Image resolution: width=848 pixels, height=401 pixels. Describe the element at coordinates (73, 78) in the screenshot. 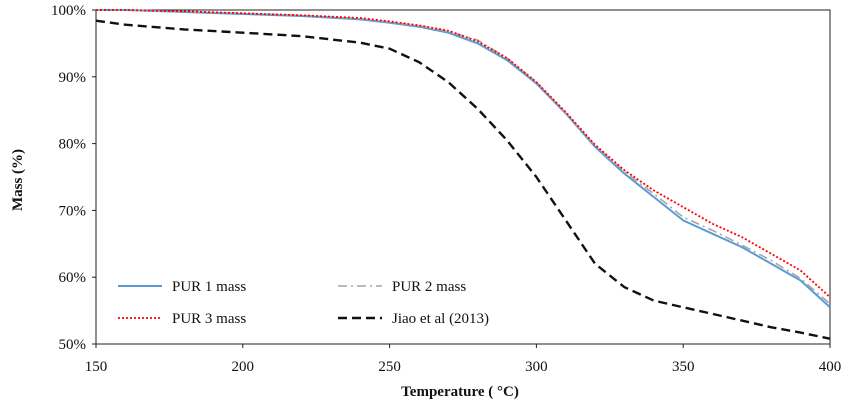

I see `y-tick-label: 90%` at that location.